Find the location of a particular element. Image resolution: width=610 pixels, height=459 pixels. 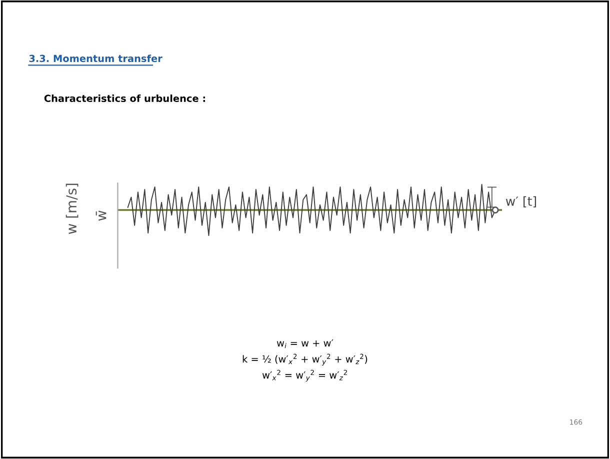

y-axis-title: w [m/s] is located at coordinates (72, 209).